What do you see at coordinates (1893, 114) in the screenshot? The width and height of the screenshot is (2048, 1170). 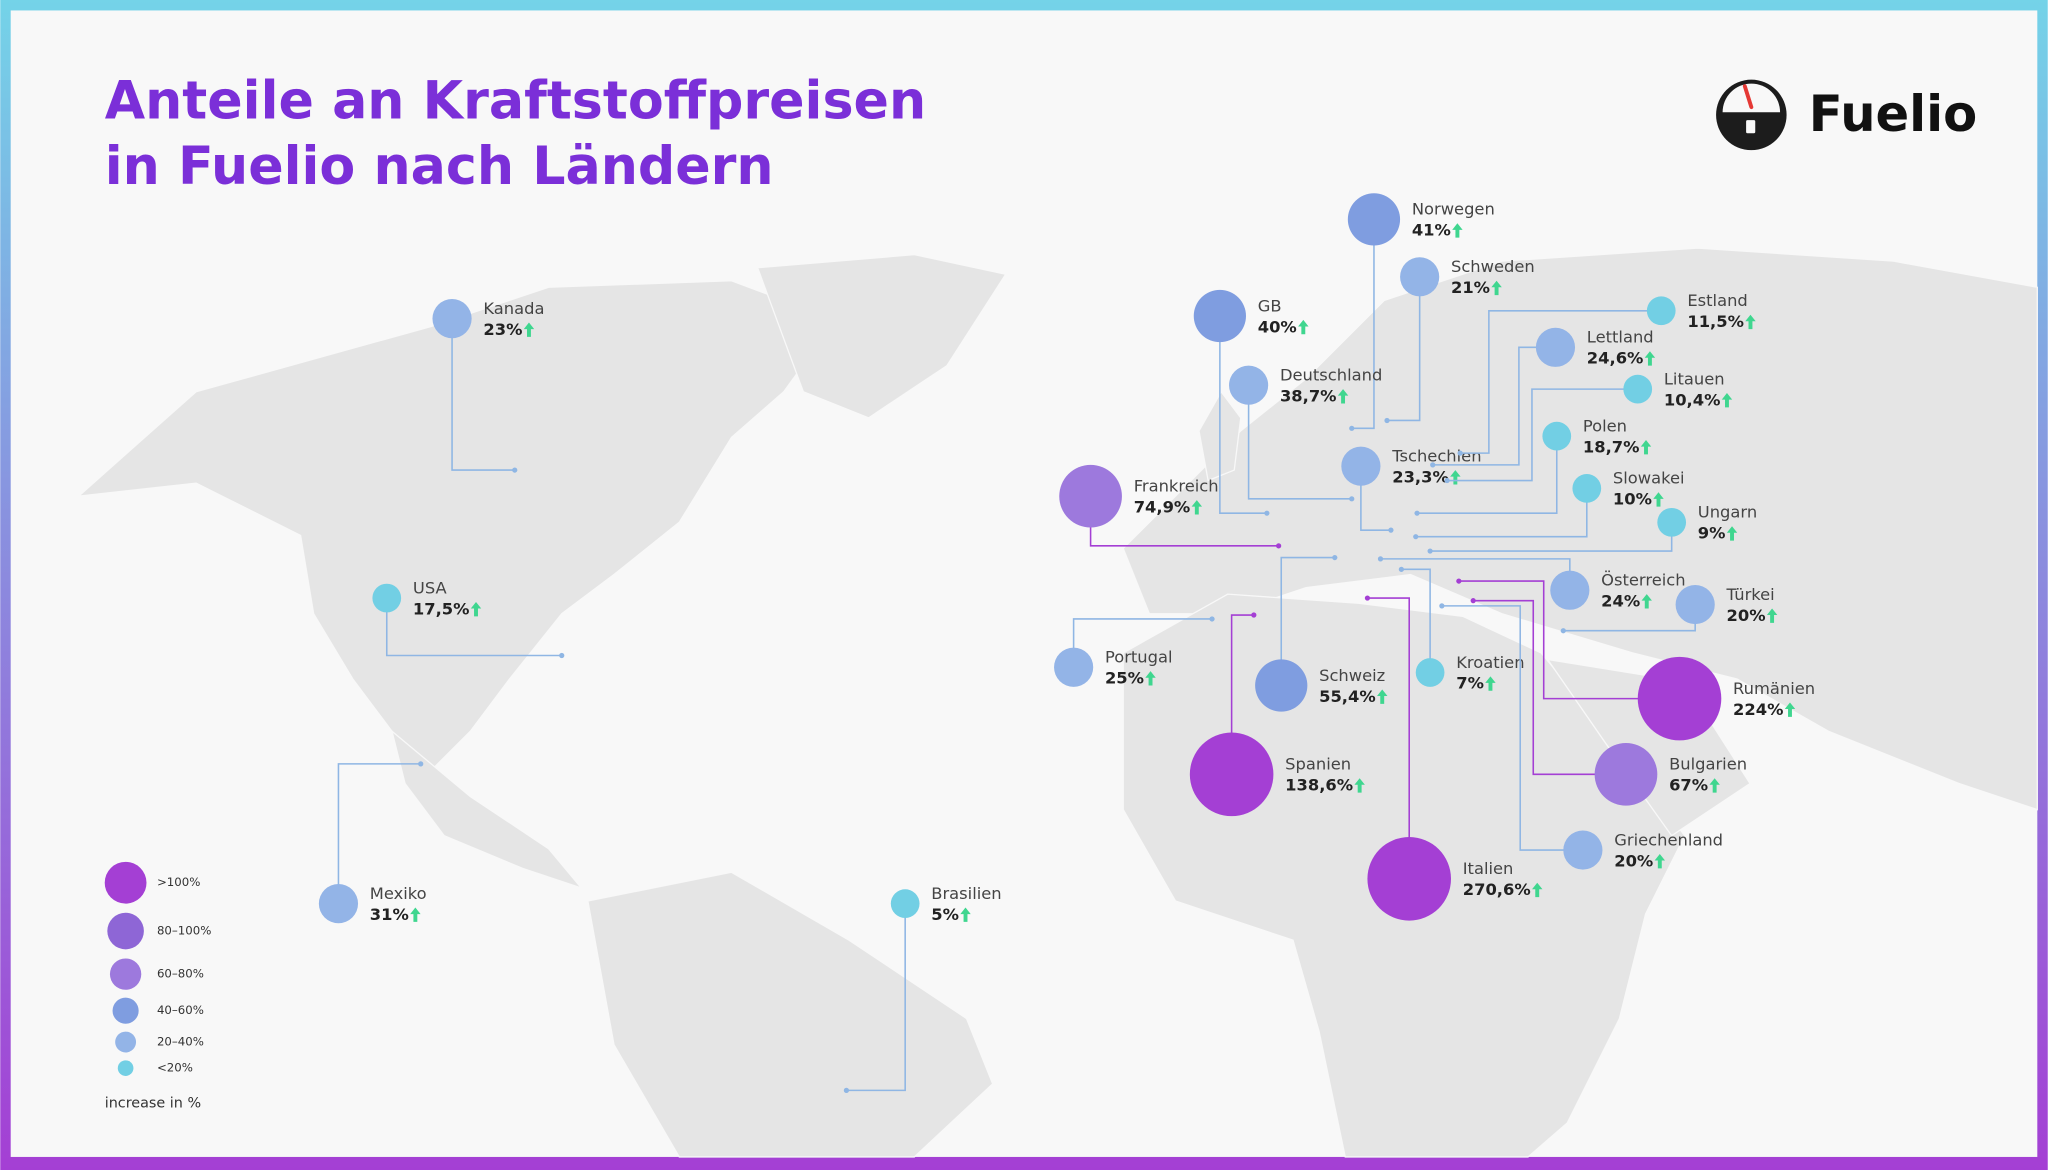 I see `logo-text: Fuelio` at bounding box center [1893, 114].